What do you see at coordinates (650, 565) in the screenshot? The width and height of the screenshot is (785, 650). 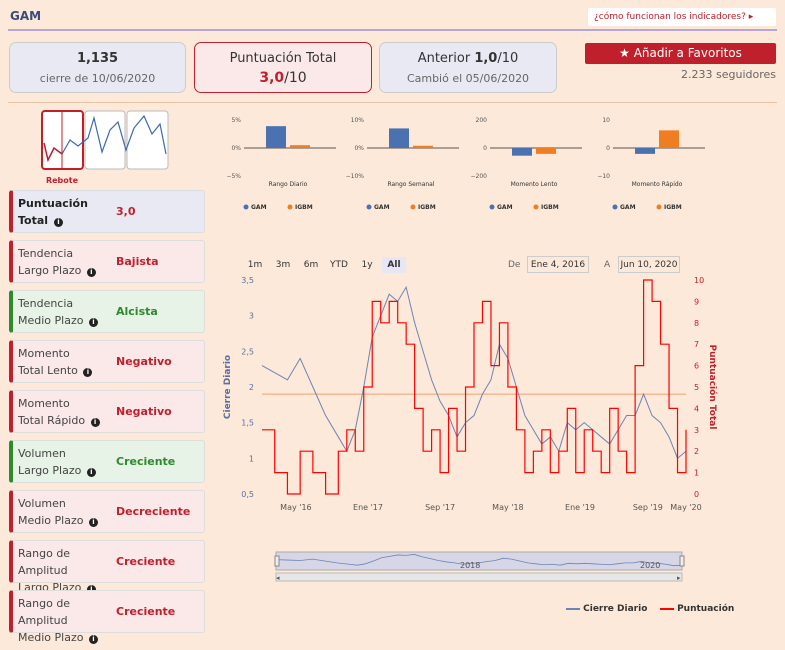 I see `navigator-label: 2020` at bounding box center [650, 565].